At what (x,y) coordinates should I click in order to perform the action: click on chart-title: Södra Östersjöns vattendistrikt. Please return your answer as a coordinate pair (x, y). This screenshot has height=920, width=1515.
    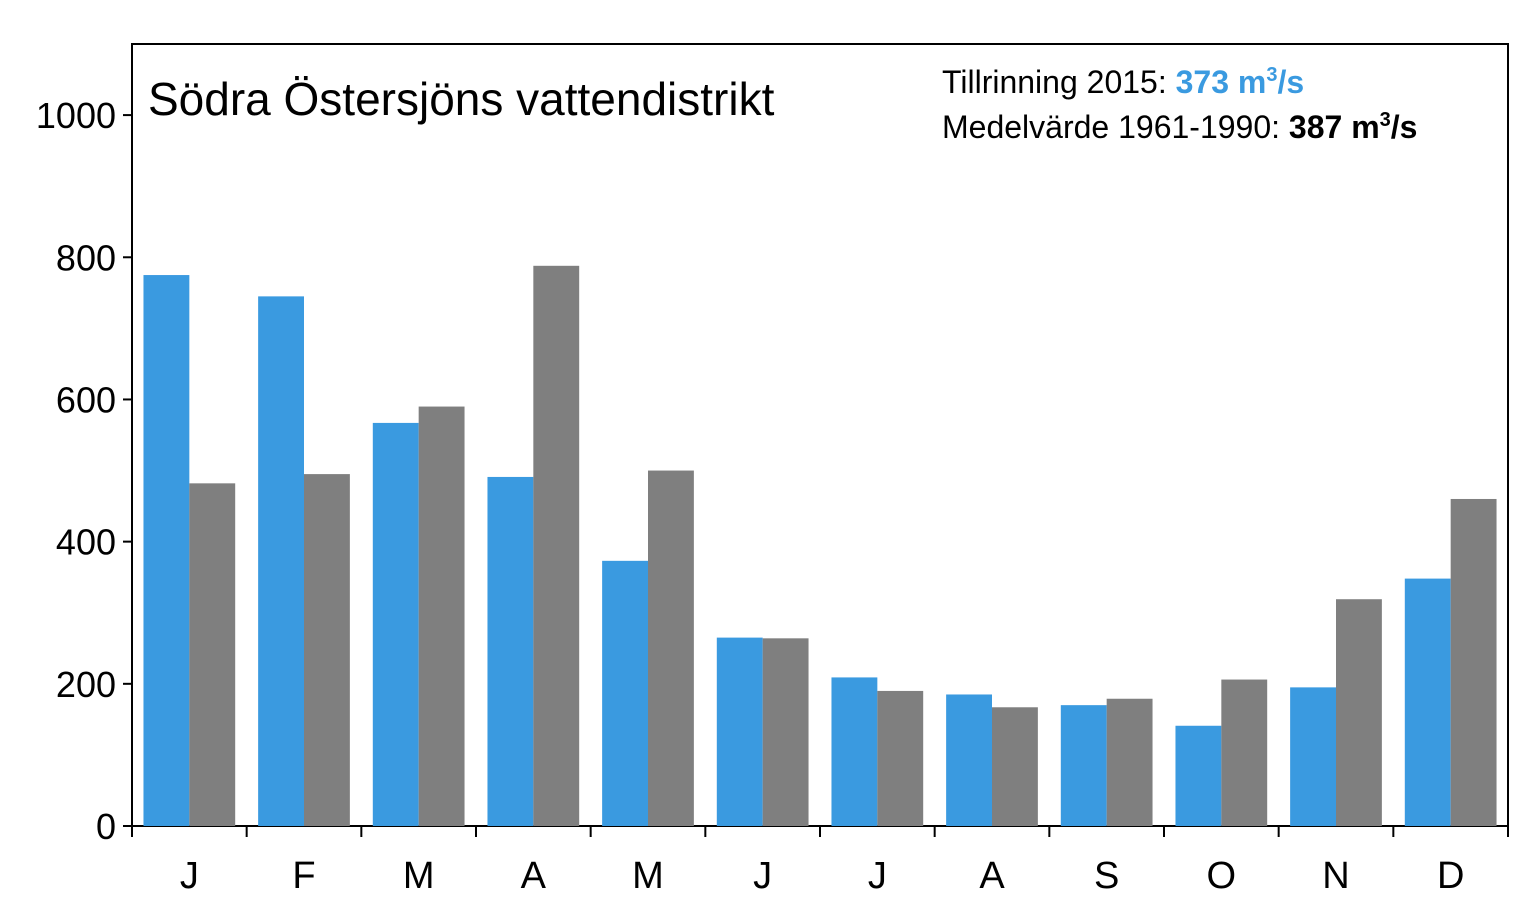
    Looking at the image, I should click on (461, 99).